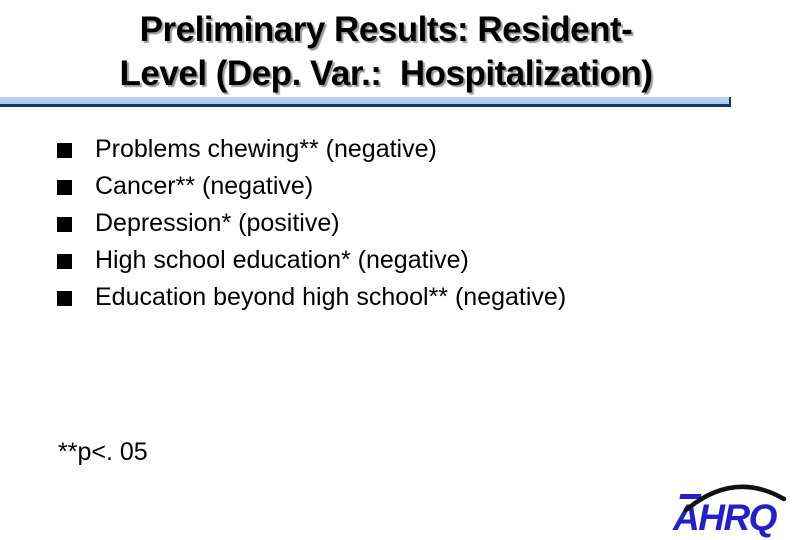 Image resolution: width=810 pixels, height=540 pixels. I want to click on ahrq-logo-graphic: AHRQ, so click(729, 511).